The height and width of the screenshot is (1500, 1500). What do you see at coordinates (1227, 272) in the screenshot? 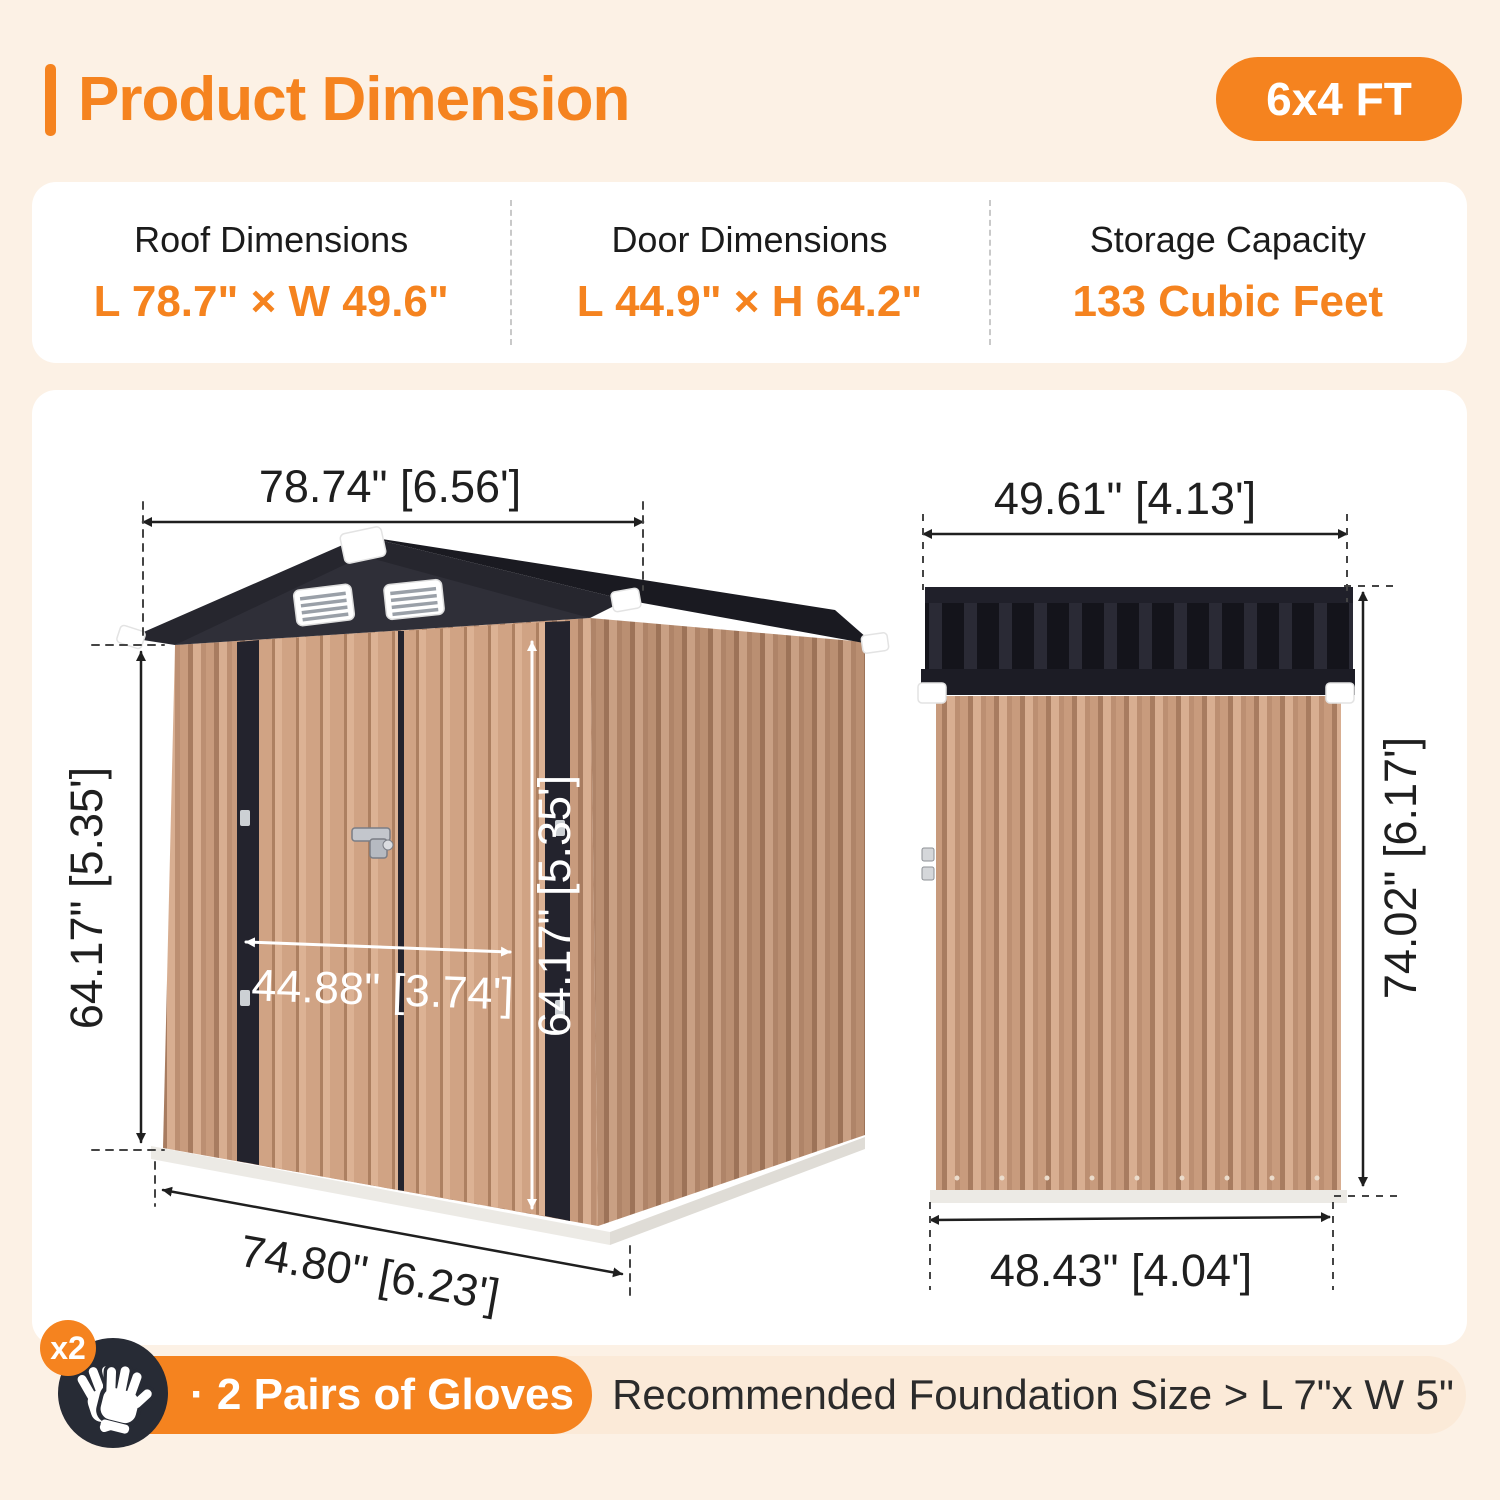
I see `spec-storage-capacity: Storage Capacity 133 Cubic Feet` at bounding box center [1227, 272].